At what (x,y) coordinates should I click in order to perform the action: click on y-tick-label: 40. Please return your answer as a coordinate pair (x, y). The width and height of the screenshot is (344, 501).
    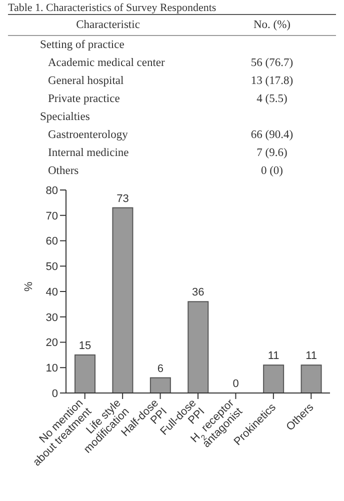
    Looking at the image, I should click on (52, 292).